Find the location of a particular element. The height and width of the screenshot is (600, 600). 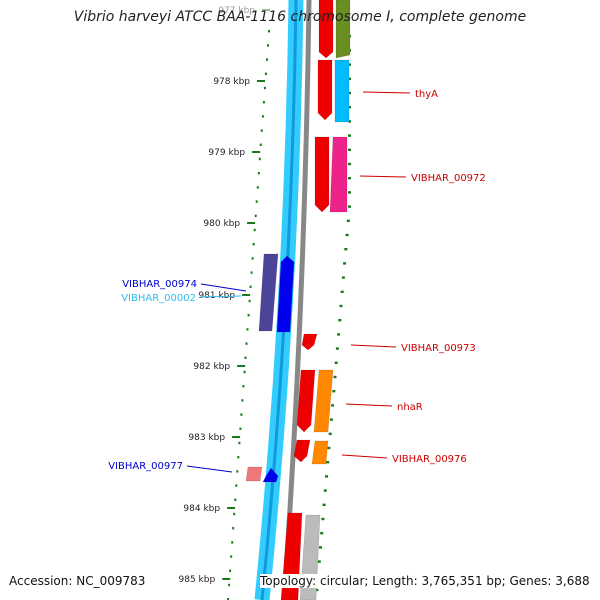

gene-label-VIBHAR_00977: VIBHAR_00977 is located at coordinates (145, 466).